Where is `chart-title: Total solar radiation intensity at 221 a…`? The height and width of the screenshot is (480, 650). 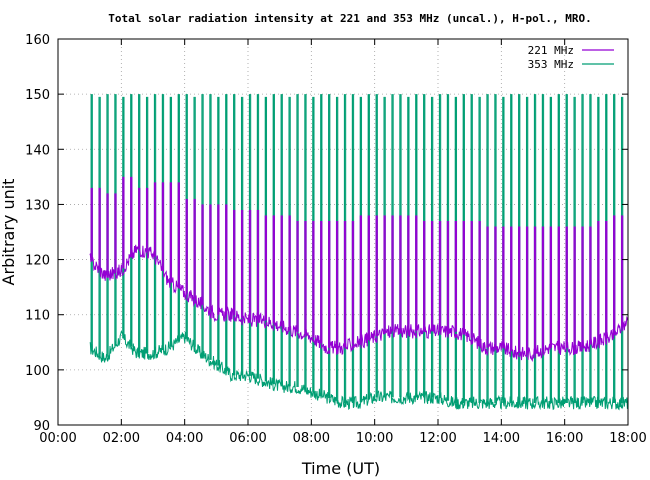
chart-title: Total solar radiation intensity at 221 a… is located at coordinates (349, 18).